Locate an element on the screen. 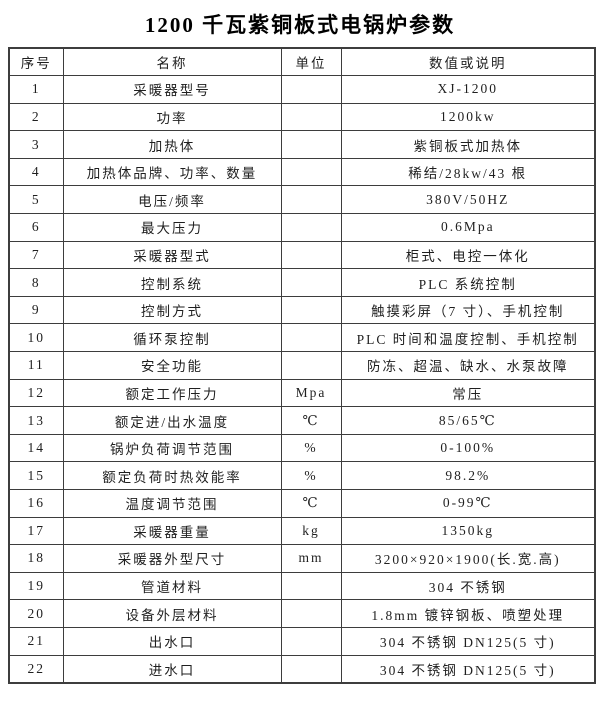 This screenshot has width=600, height=716. cell-item-name: 采暖器重量 is located at coordinates (172, 531).